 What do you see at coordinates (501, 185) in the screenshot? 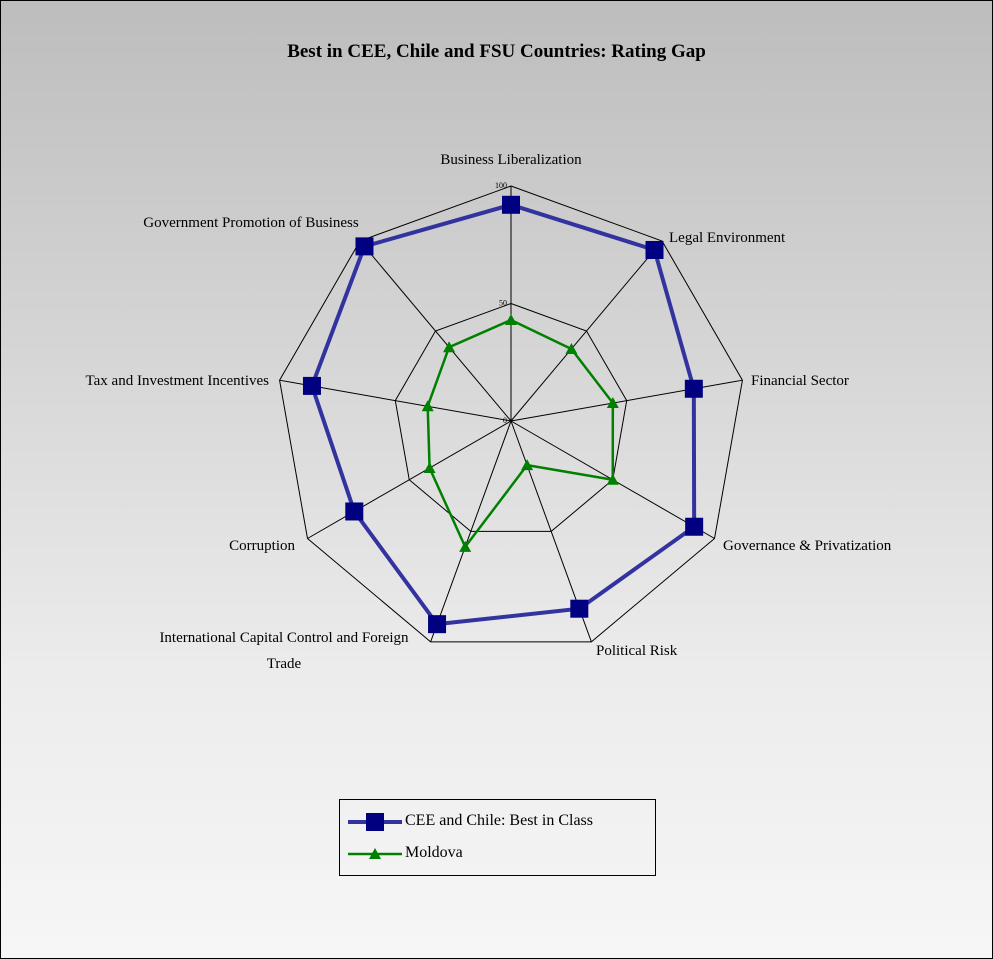
I see `tick-label: 100` at bounding box center [501, 185].